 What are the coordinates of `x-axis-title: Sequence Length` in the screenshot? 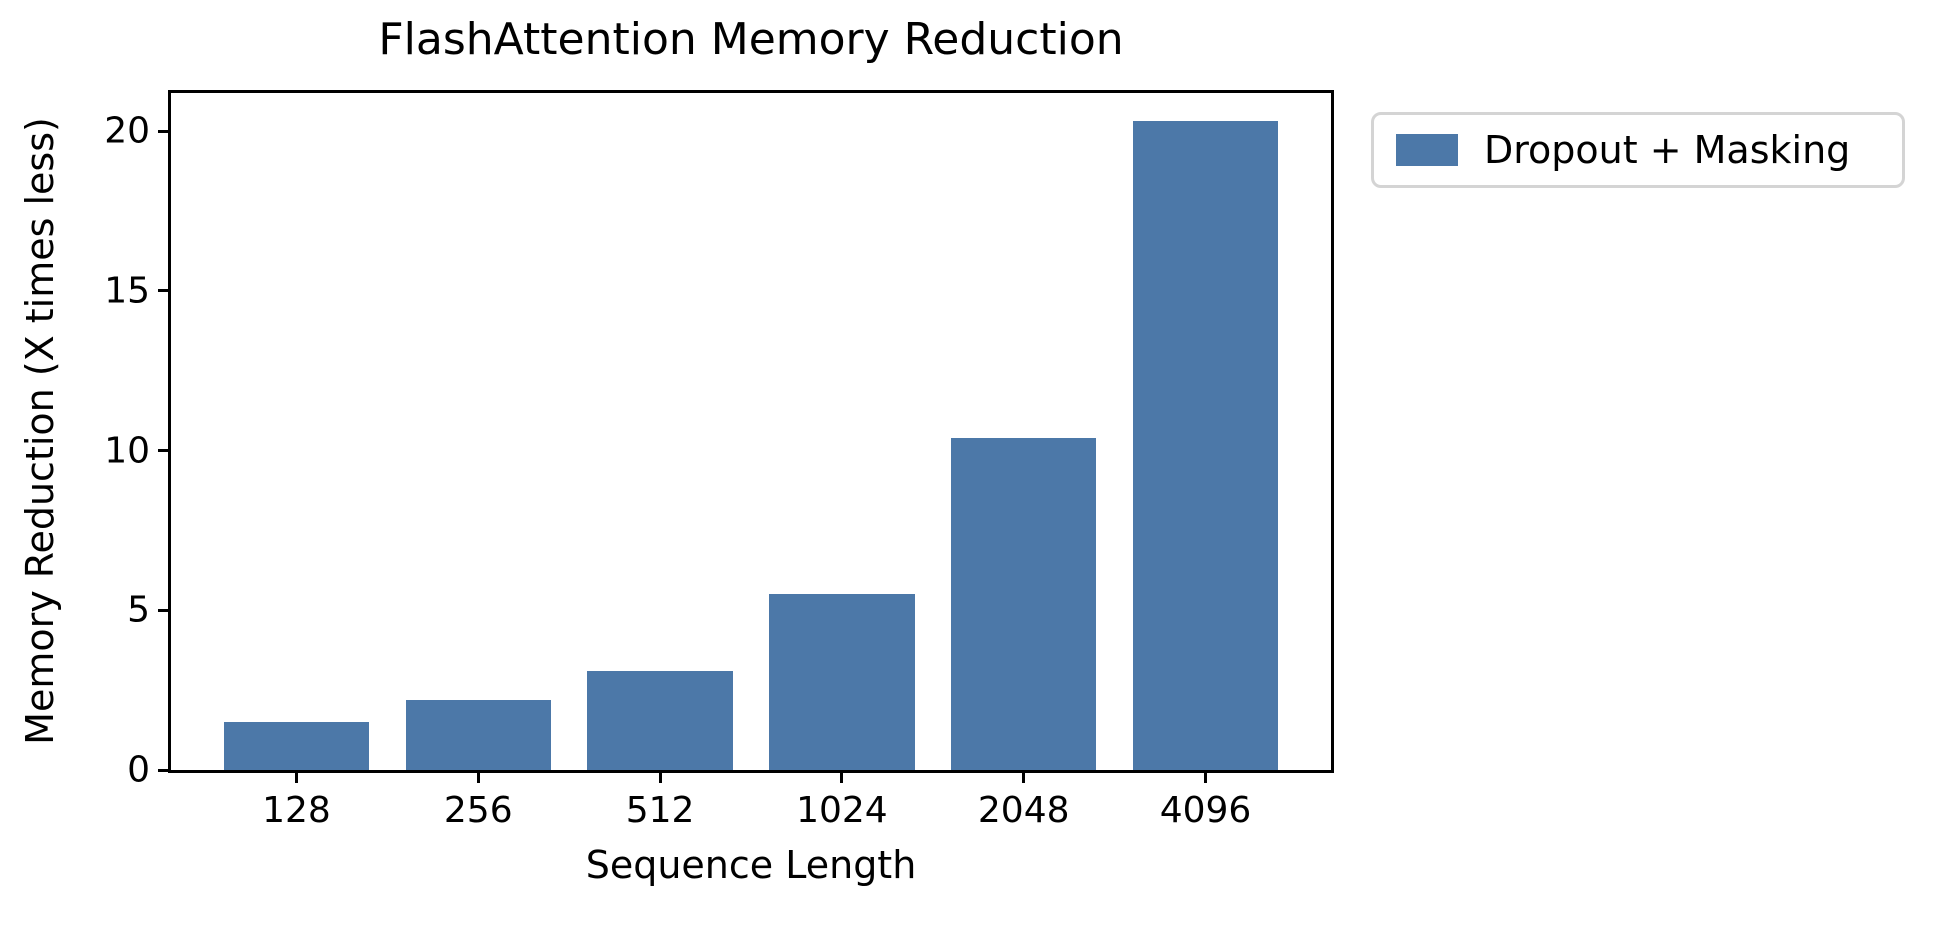 It's located at (751, 865).